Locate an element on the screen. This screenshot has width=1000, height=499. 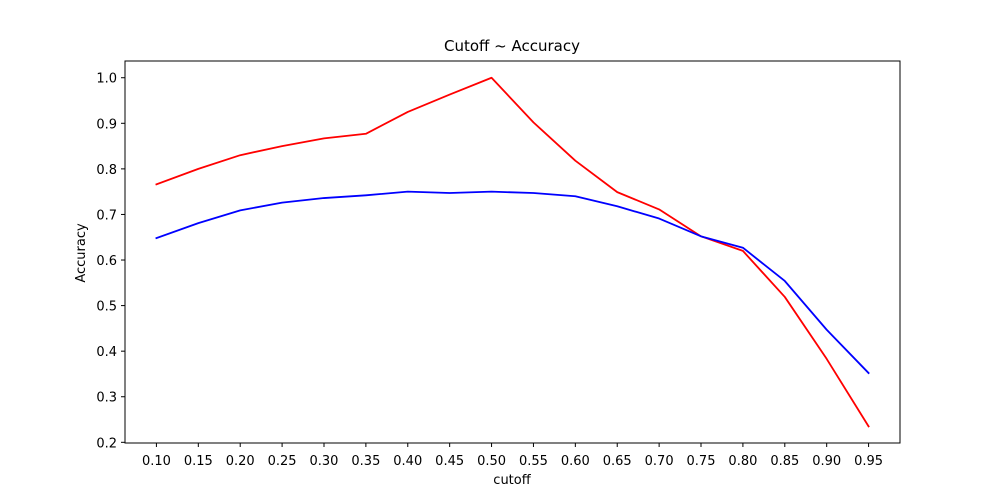
x-tick-label: 0.35 is located at coordinates (365, 461).